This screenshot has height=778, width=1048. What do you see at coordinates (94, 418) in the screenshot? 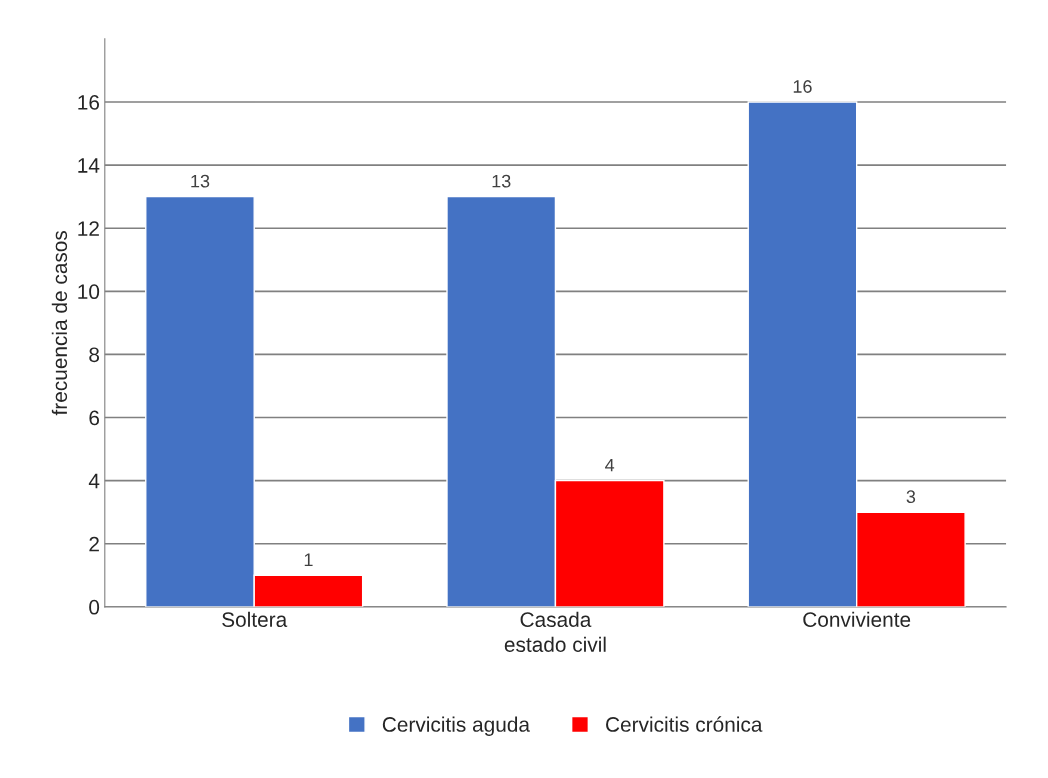
I see `y-tick-label: 6` at bounding box center [94, 418].